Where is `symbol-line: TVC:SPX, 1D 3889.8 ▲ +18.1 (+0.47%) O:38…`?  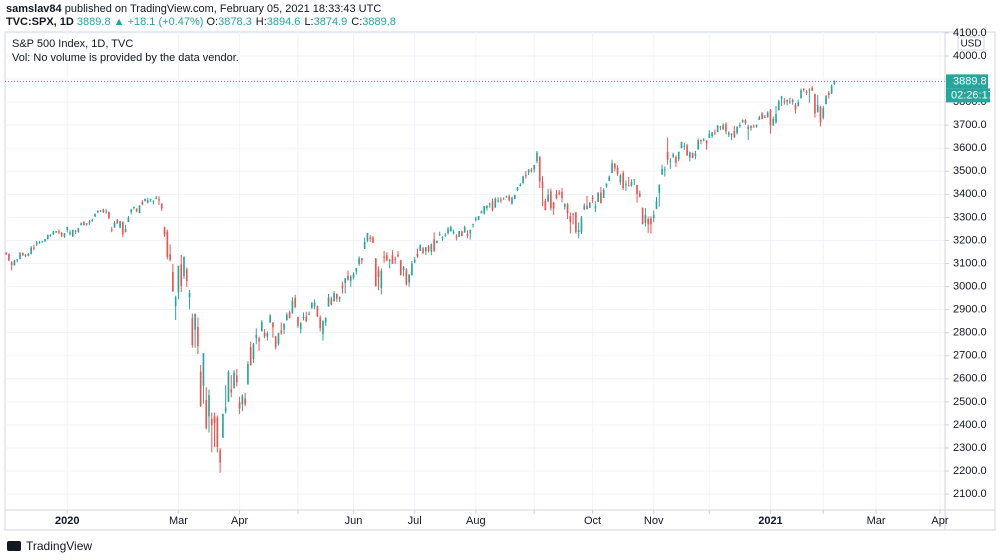 symbol-line: TVC:SPX, 1D 3889.8 ▲ +18.1 (+0.47%) O:38… is located at coordinates (203, 22).